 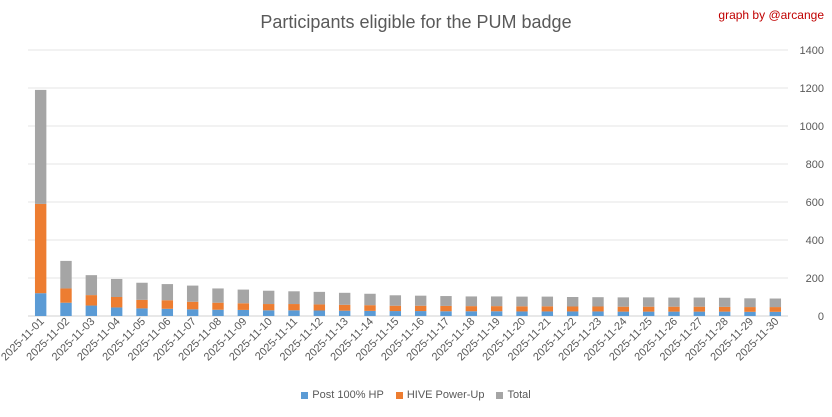 What do you see at coordinates (815, 241) in the screenshot?
I see `y-tick-label: 400` at bounding box center [815, 241].